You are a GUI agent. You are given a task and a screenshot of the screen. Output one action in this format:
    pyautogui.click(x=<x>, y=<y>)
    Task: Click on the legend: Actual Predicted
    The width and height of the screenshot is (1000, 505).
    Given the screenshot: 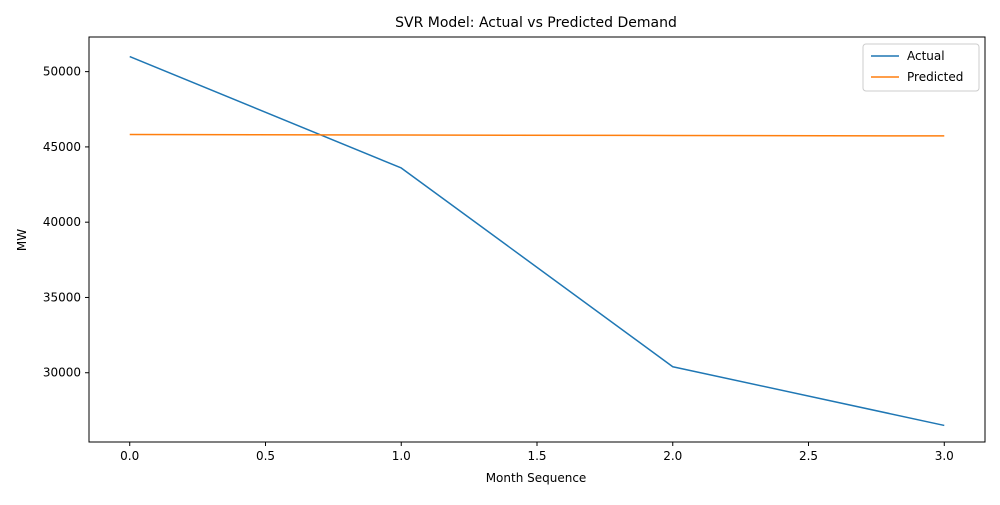 What is the action you would take?
    pyautogui.click(x=921, y=67)
    